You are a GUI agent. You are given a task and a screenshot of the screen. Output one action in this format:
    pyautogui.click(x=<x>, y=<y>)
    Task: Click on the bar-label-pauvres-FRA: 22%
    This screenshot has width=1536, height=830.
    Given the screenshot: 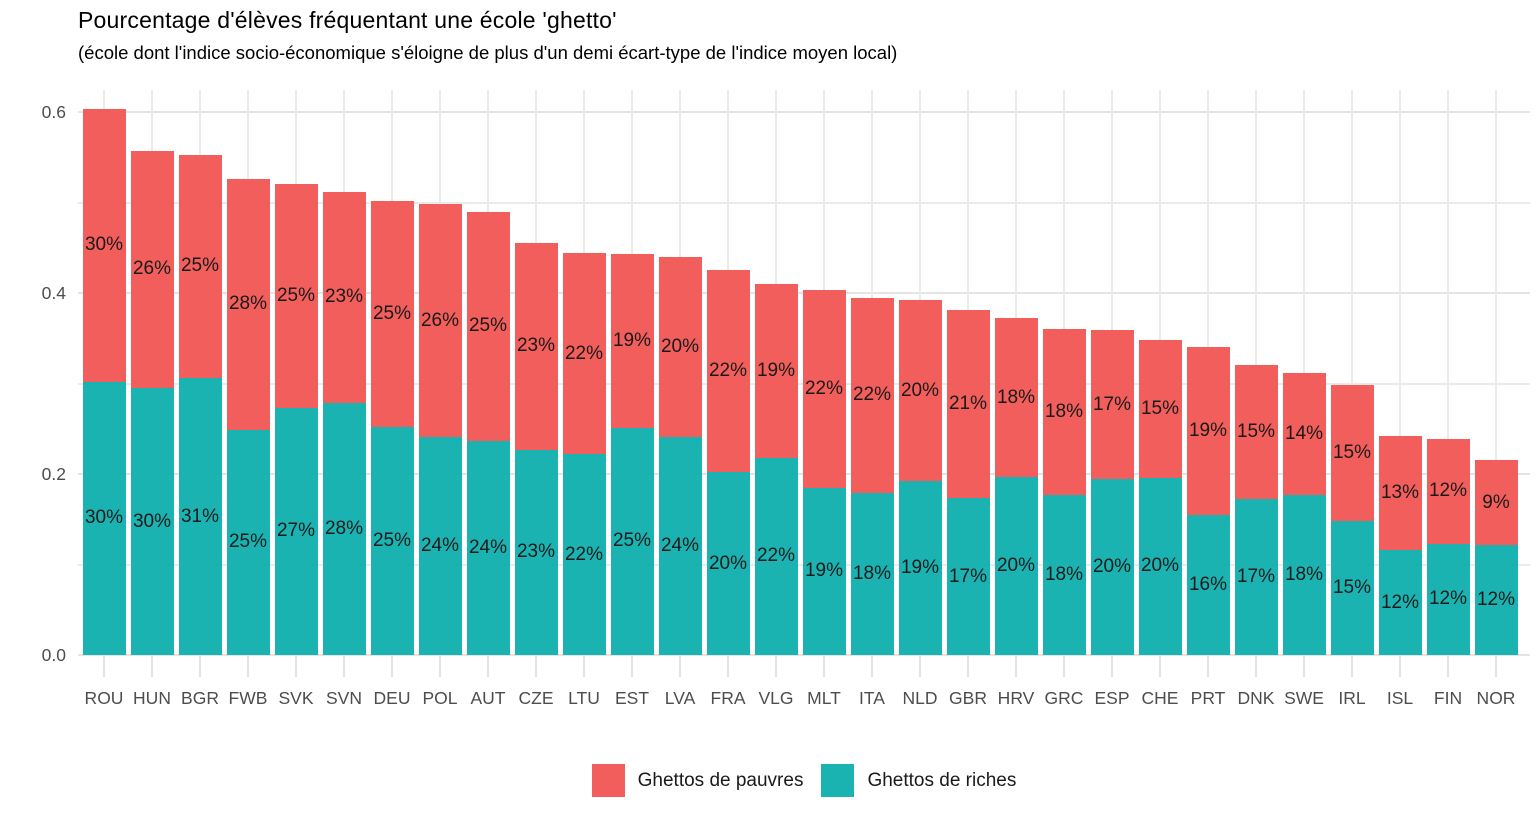 What is the action you would take?
    pyautogui.click(x=728, y=371)
    